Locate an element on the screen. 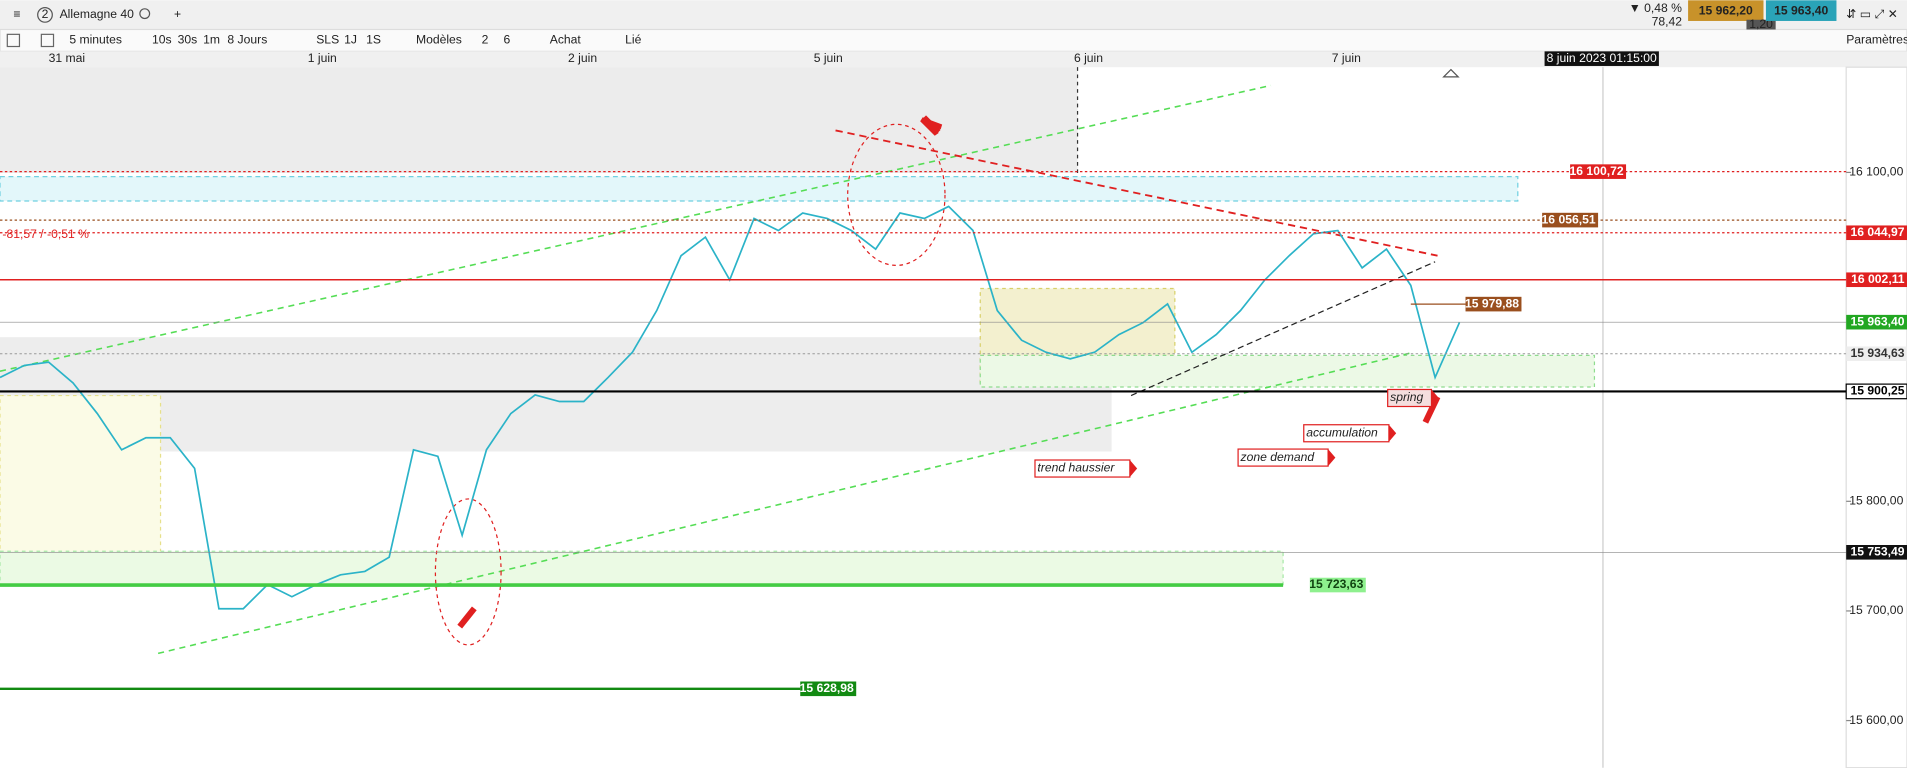 The height and width of the screenshot is (773, 1907). marker is located at coordinates (1451, 73).